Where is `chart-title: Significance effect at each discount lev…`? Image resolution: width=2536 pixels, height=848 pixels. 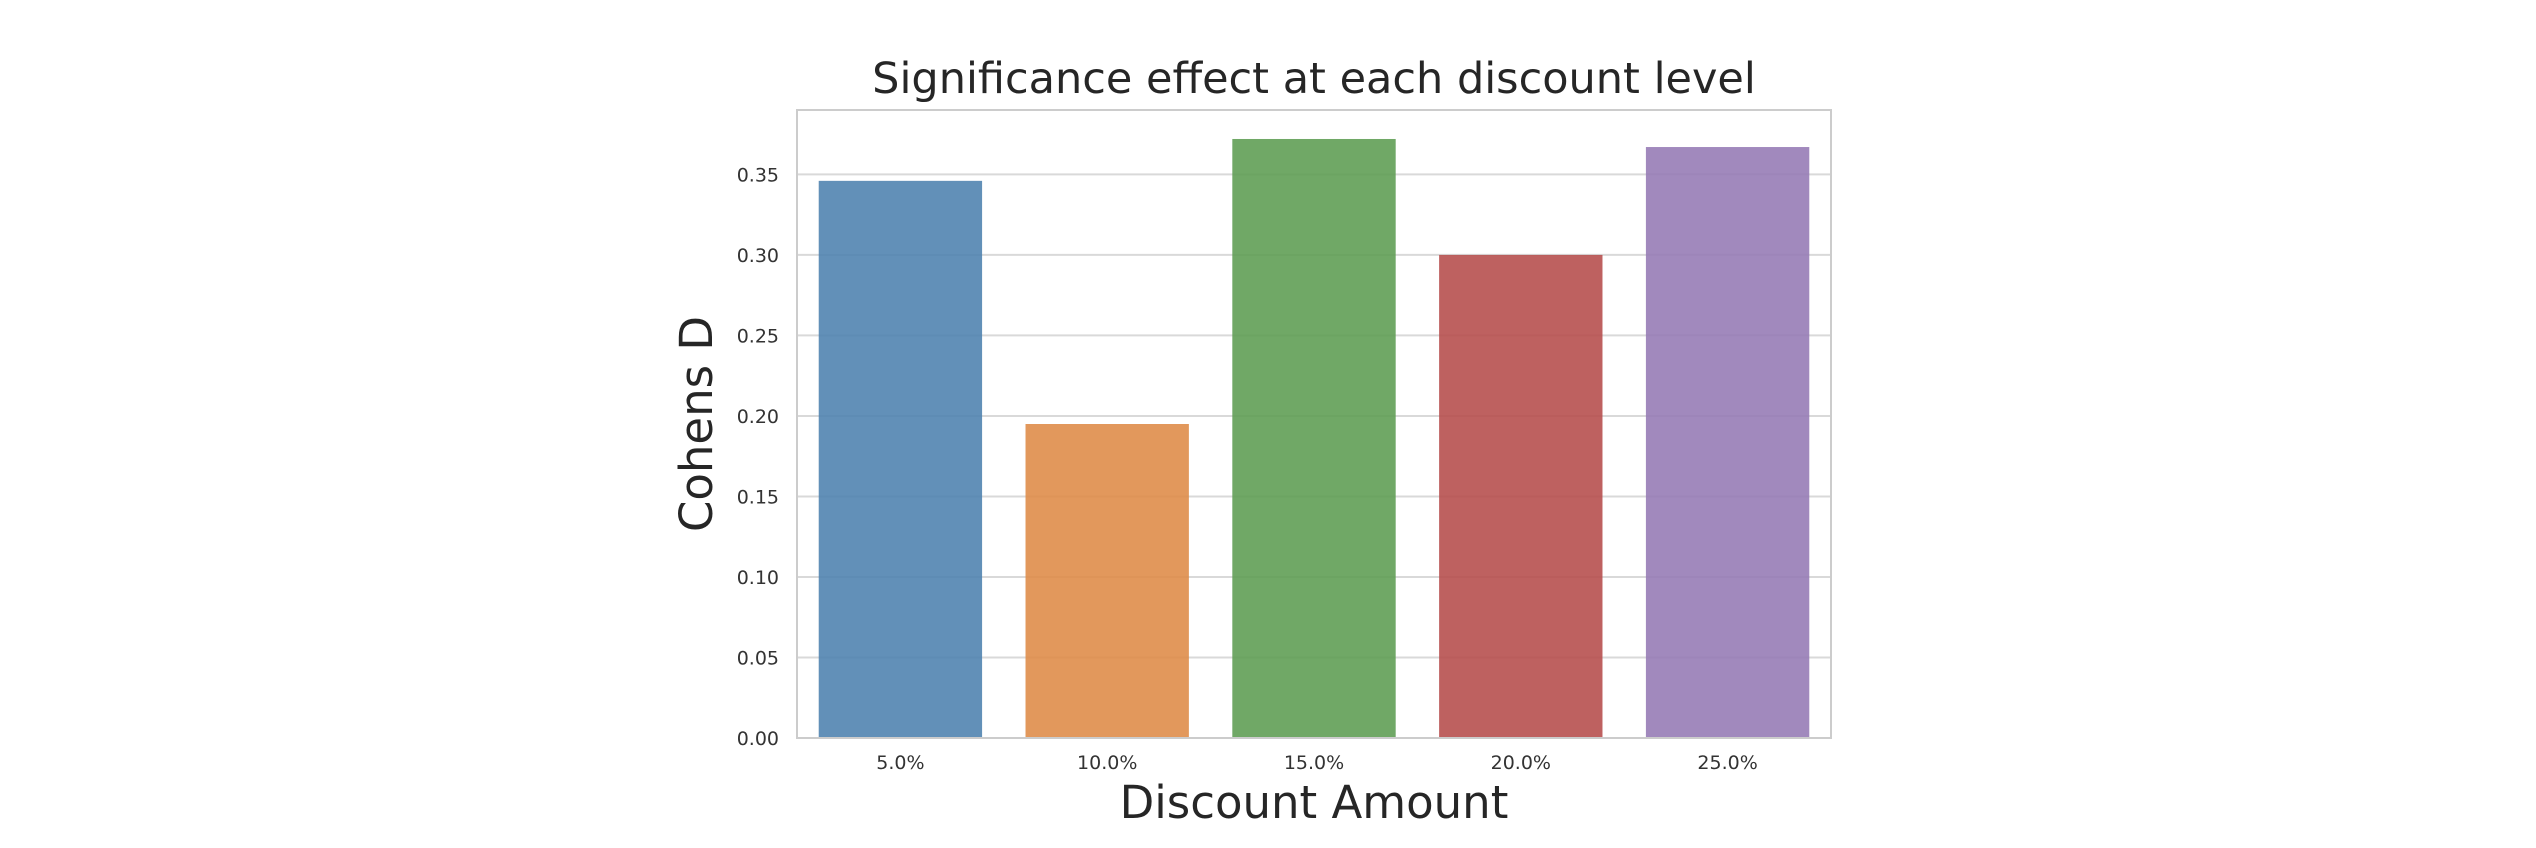 chart-title: Significance effect at each discount lev… is located at coordinates (1314, 79).